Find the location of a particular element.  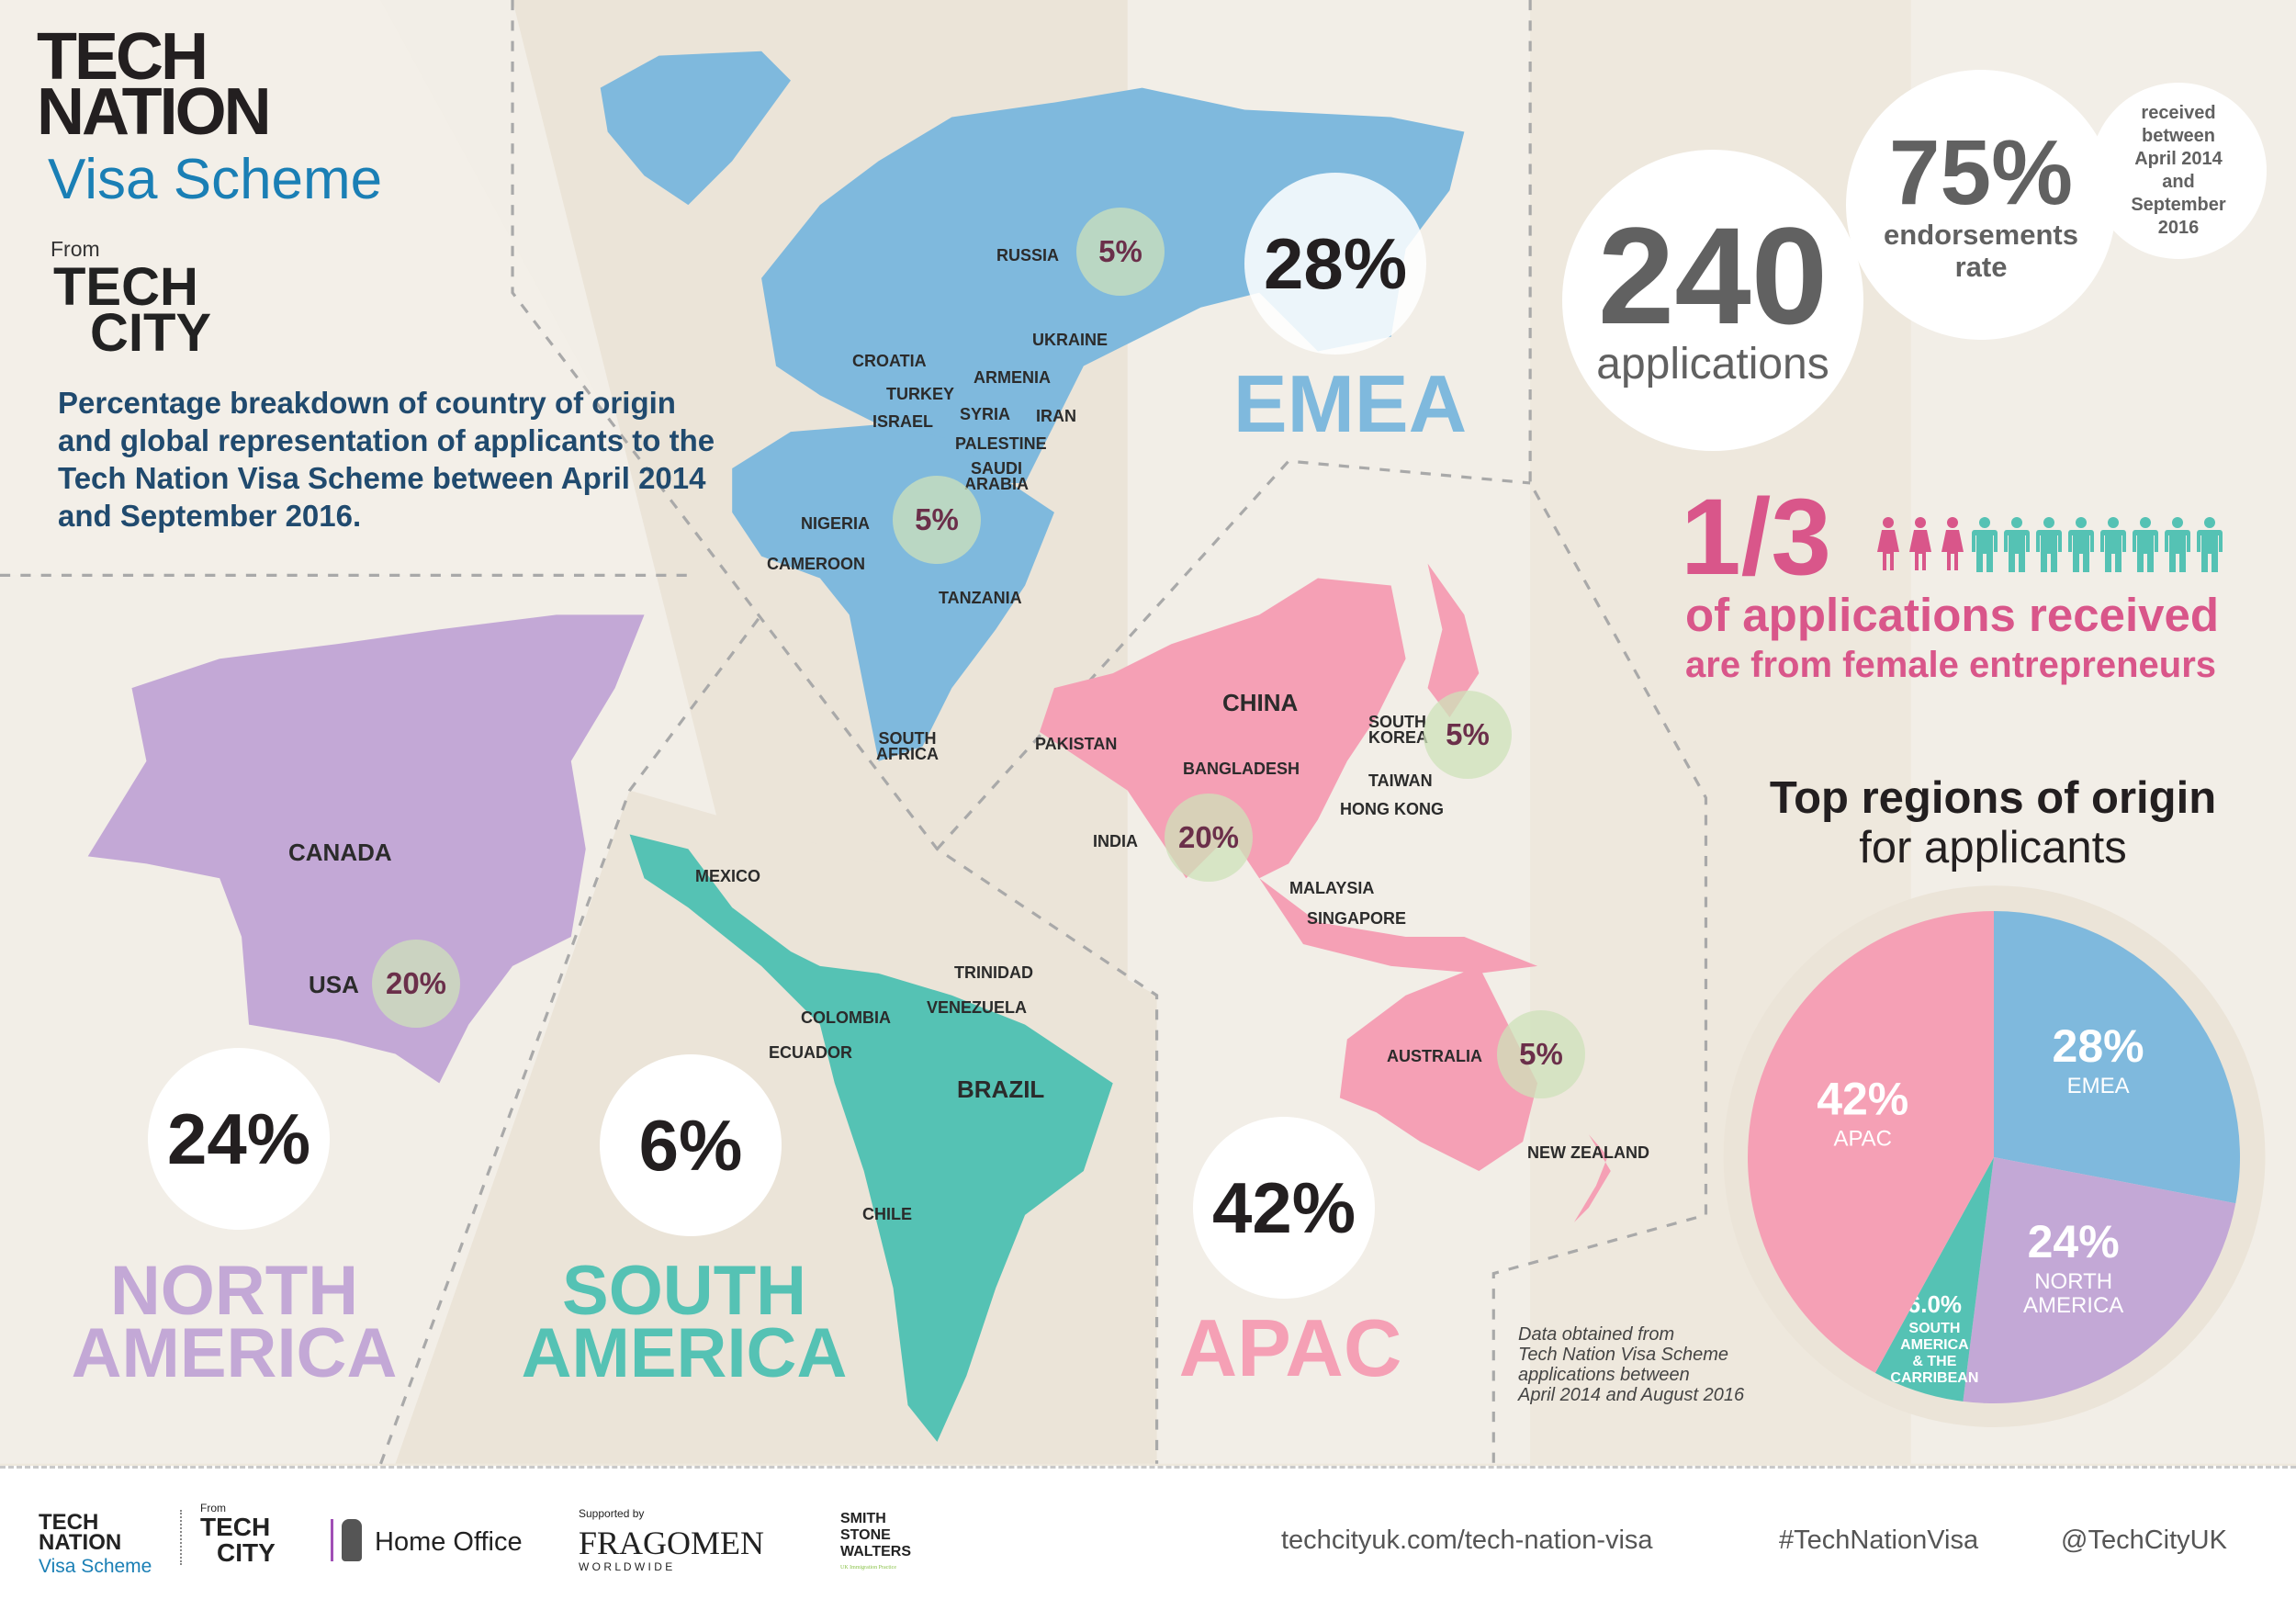

north-america-label: NORTH AMERICA is located at coordinates (234, 1322).